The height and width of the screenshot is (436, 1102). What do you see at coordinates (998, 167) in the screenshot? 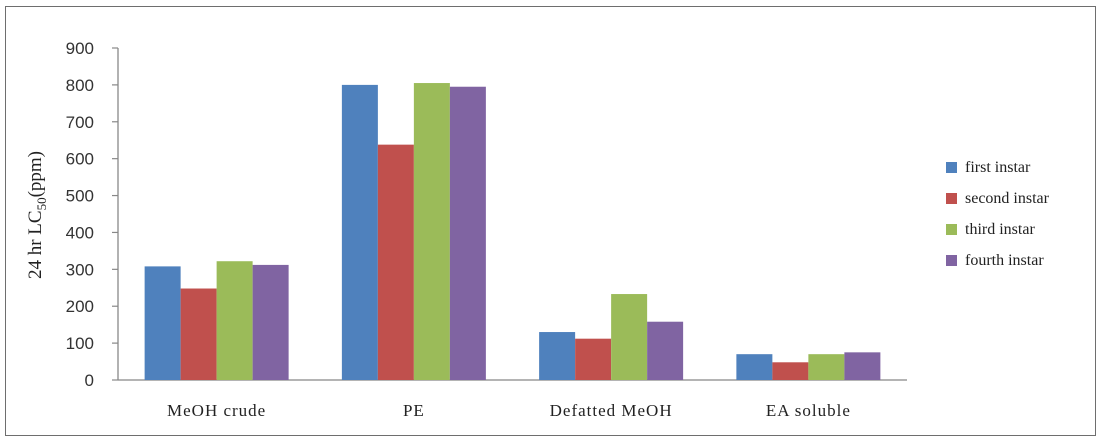
I see `legend-label: first instar` at bounding box center [998, 167].